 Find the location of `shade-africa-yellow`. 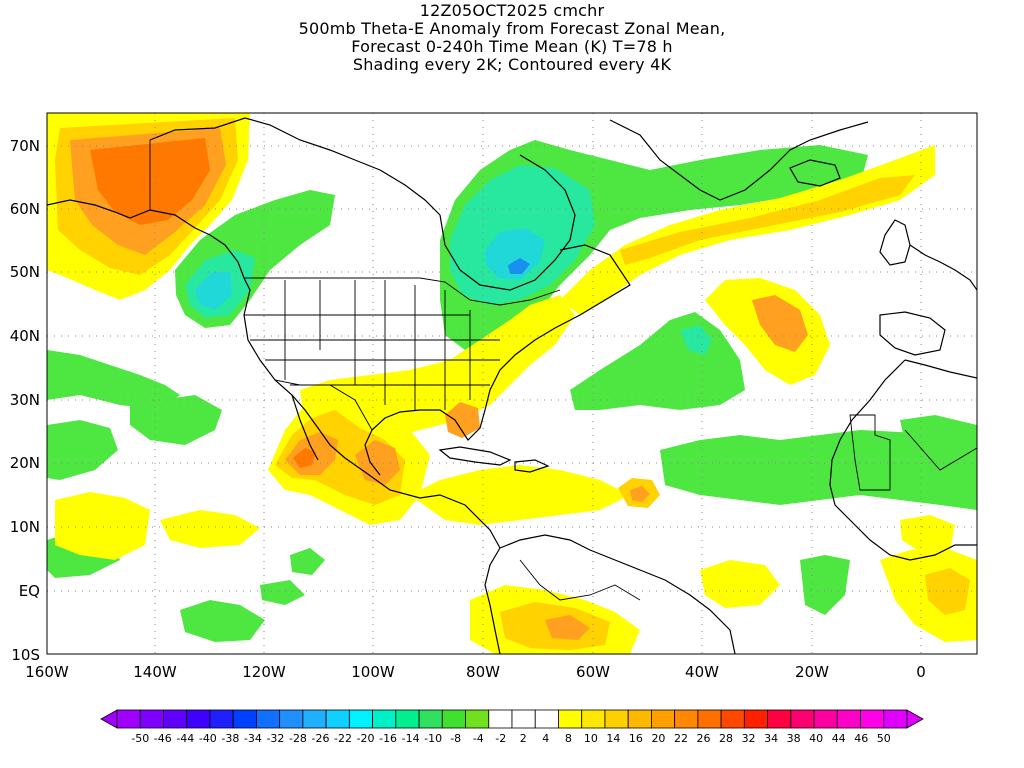

shade-africa-yellow is located at coordinates (927, 533).